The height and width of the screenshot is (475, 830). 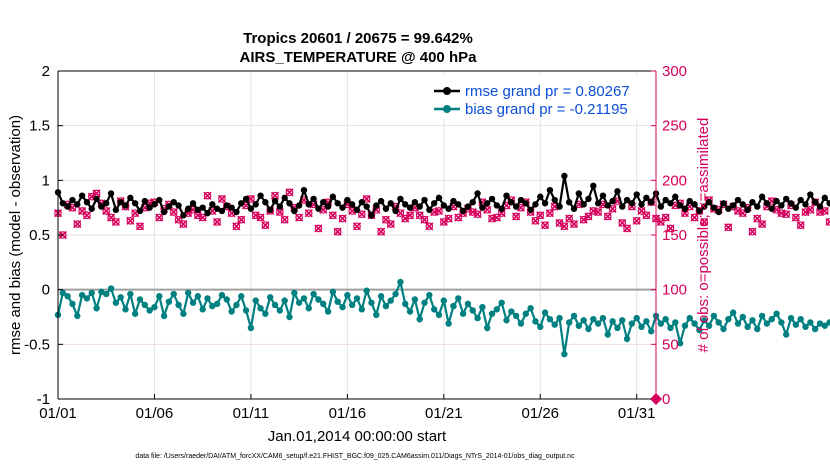 What do you see at coordinates (43, 235) in the screenshot?
I see `y-ticks-left: -1-0.500.511.52` at bounding box center [43, 235].